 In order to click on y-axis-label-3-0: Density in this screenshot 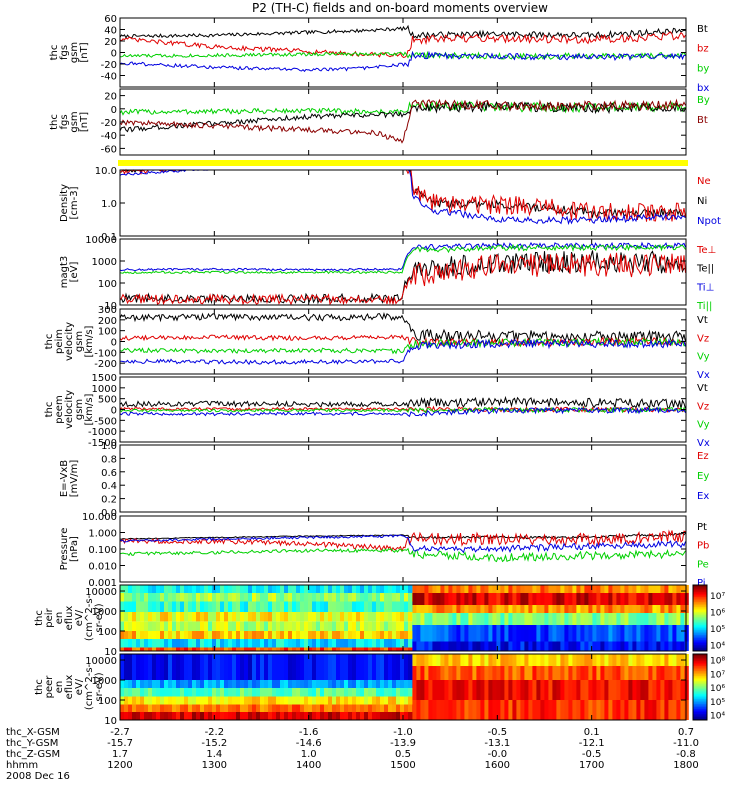, I will do `click(64, 203)`.